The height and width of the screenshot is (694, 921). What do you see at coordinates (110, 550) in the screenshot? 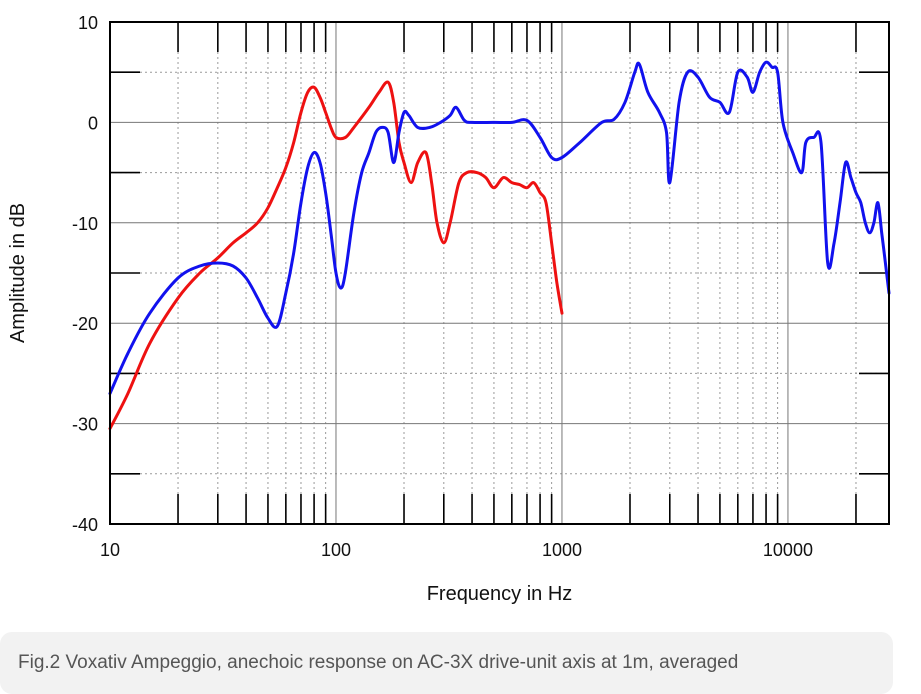
I see `x-tick-label: 10` at bounding box center [110, 550].